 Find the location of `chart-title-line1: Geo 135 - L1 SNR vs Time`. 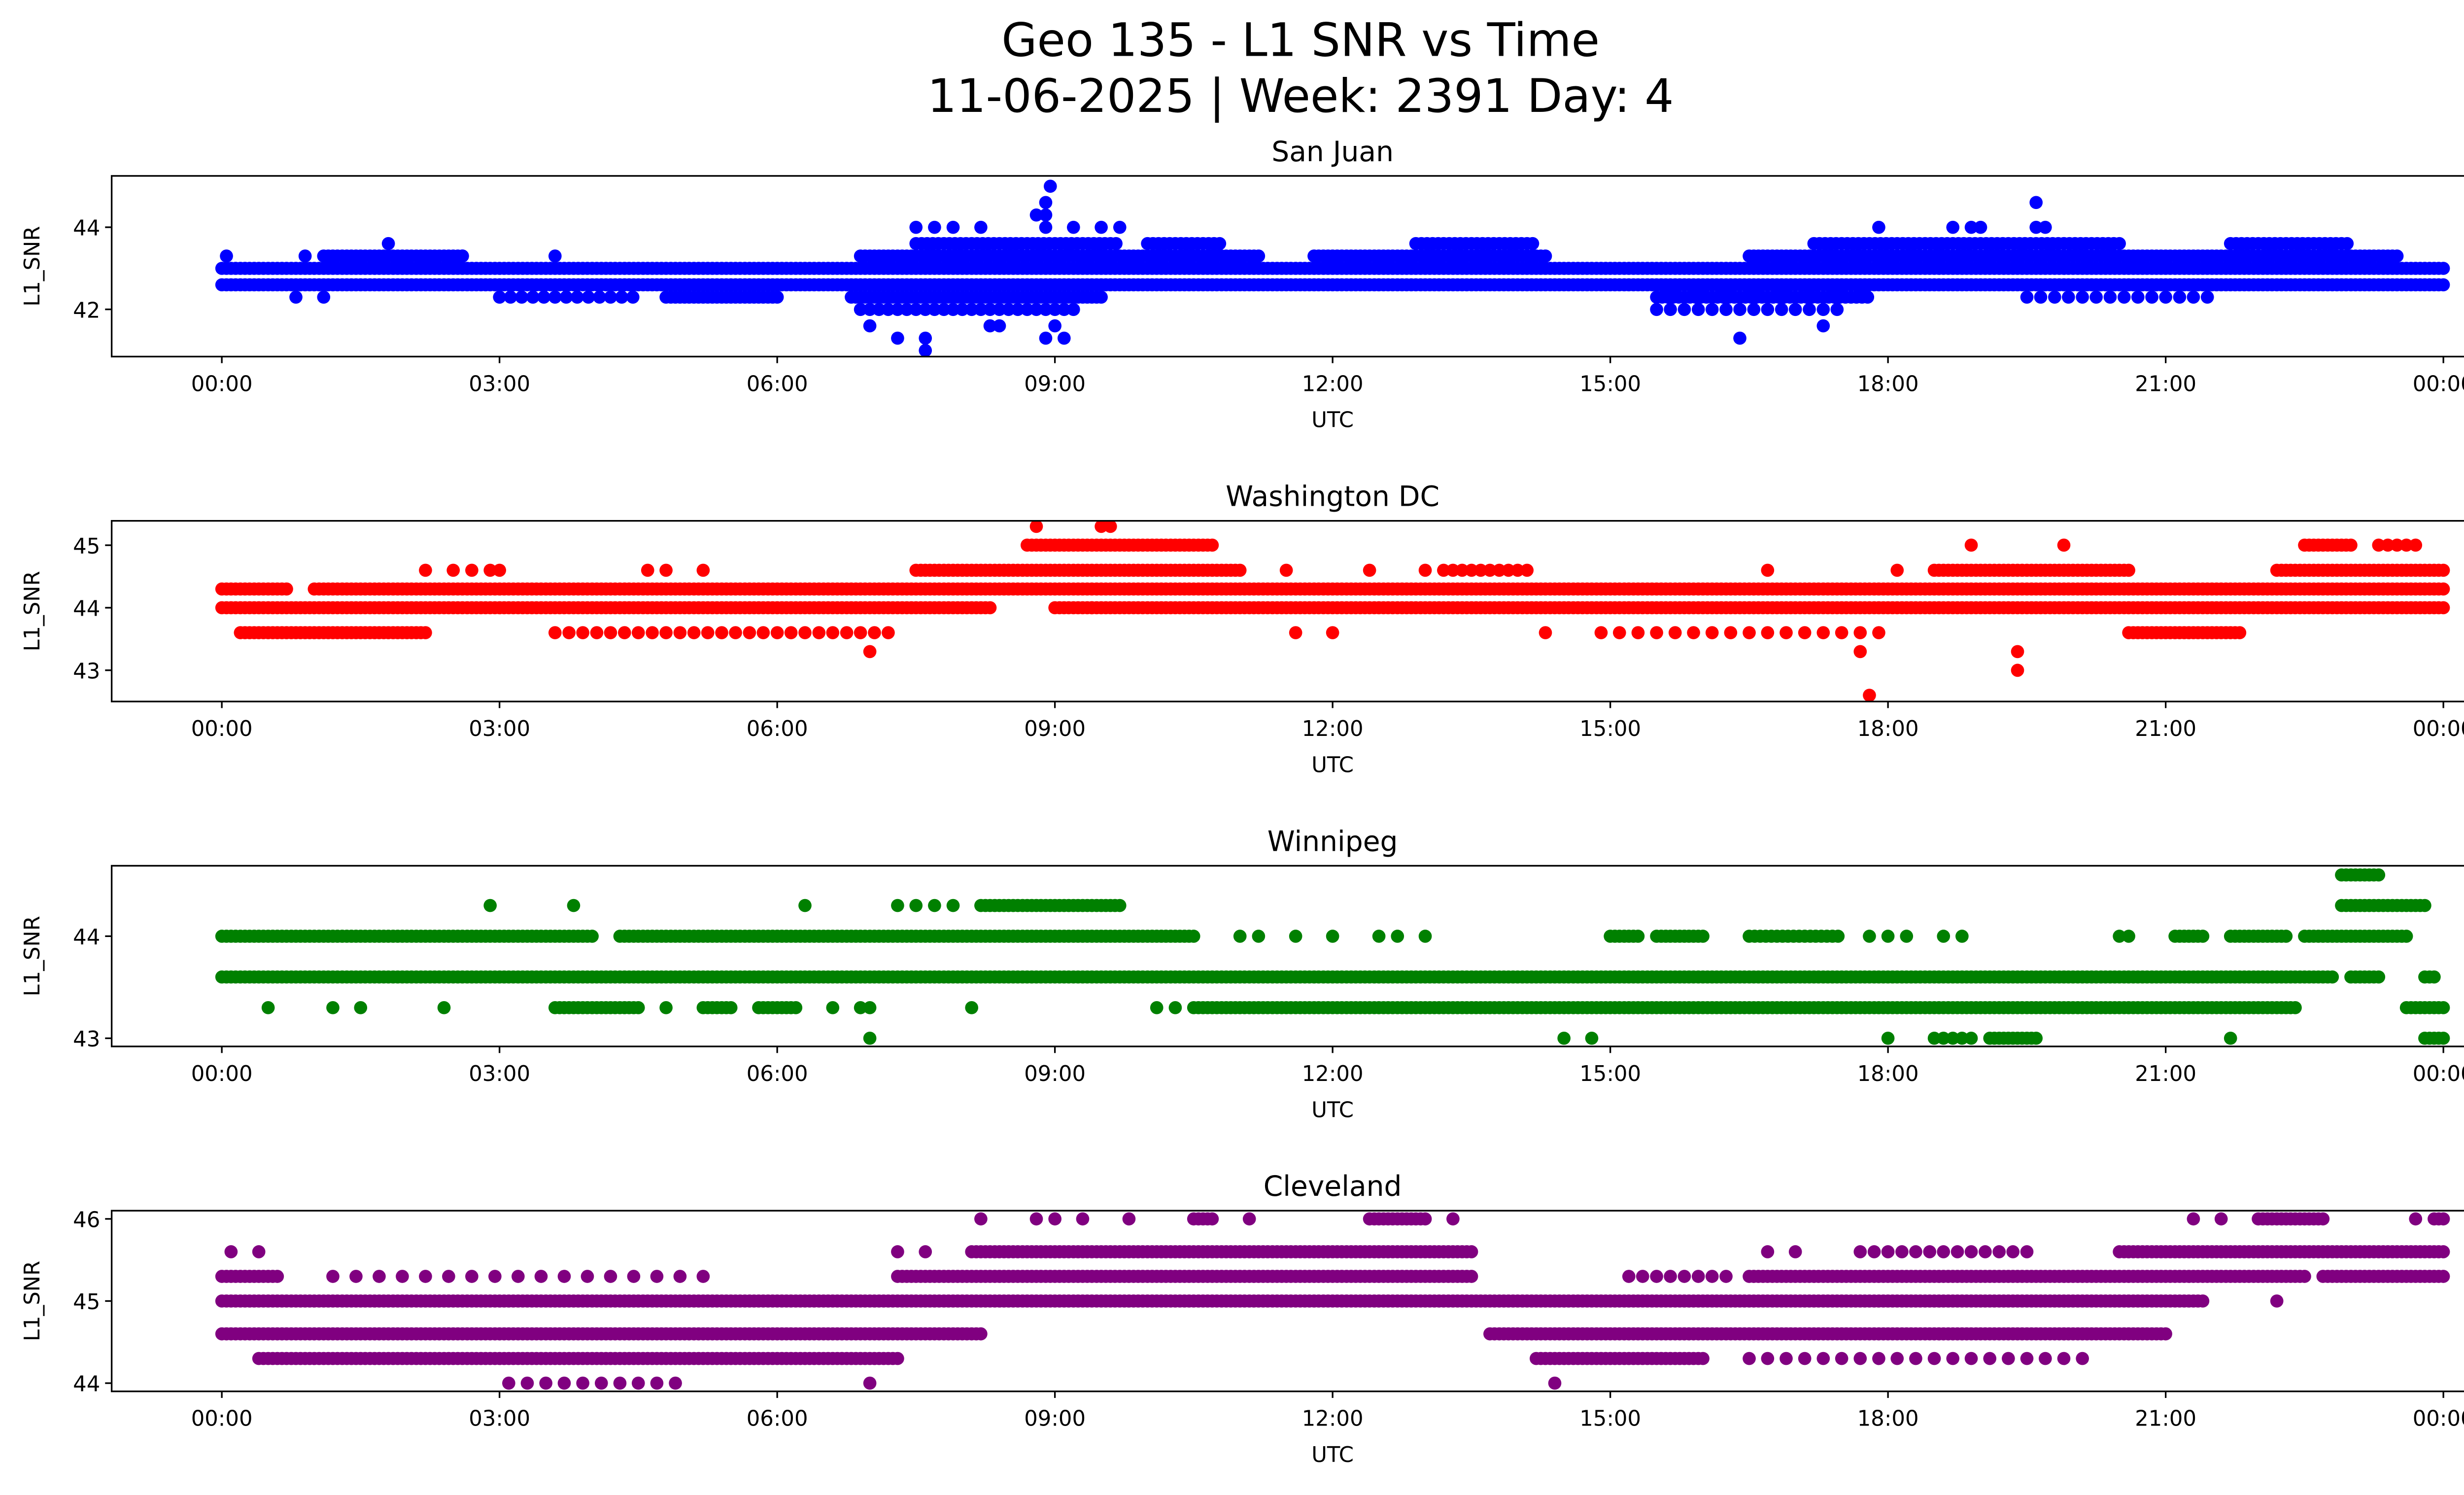

chart-title-line1: Geo 135 - L1 SNR vs Time is located at coordinates (1300, 41).